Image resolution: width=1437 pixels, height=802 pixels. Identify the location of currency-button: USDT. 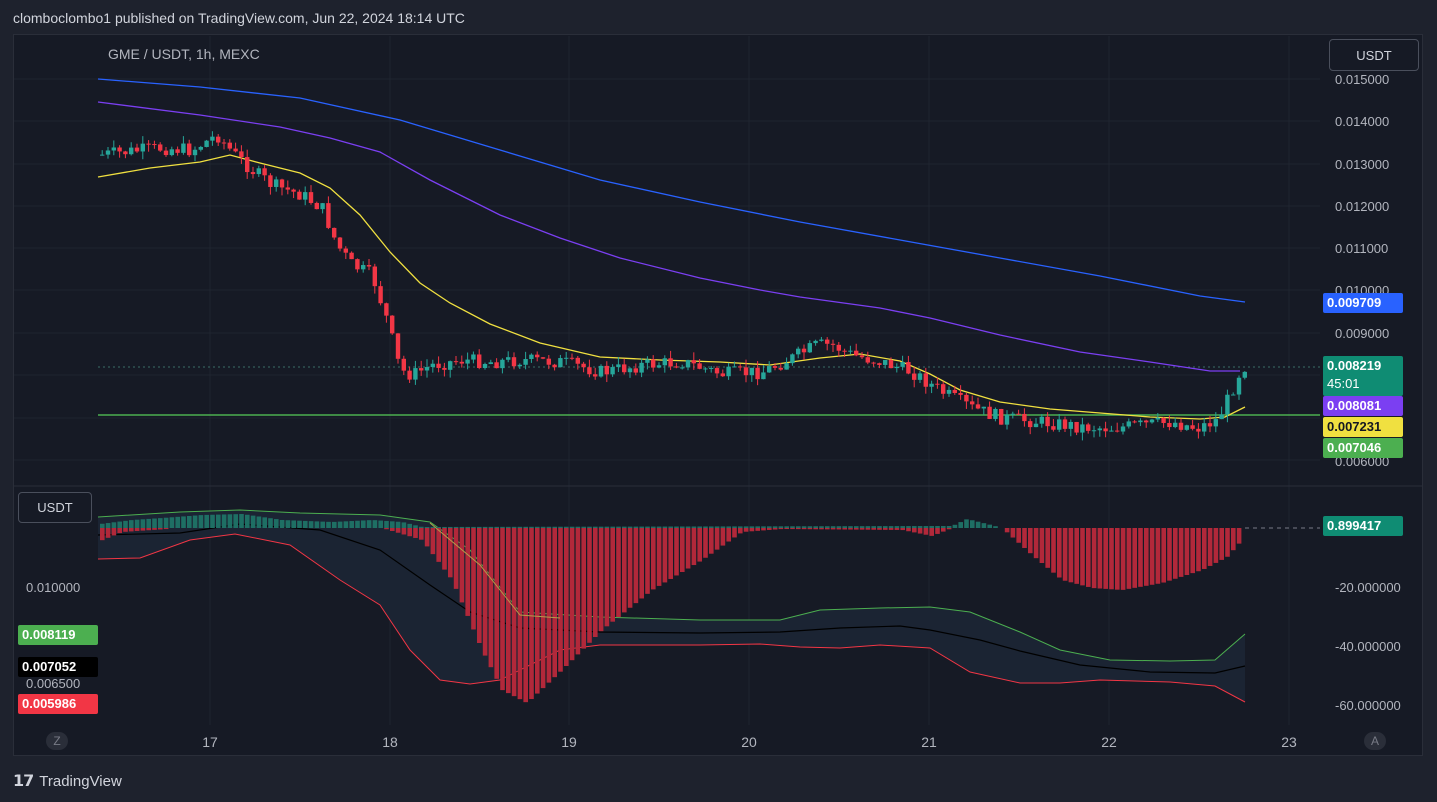
(1374, 55).